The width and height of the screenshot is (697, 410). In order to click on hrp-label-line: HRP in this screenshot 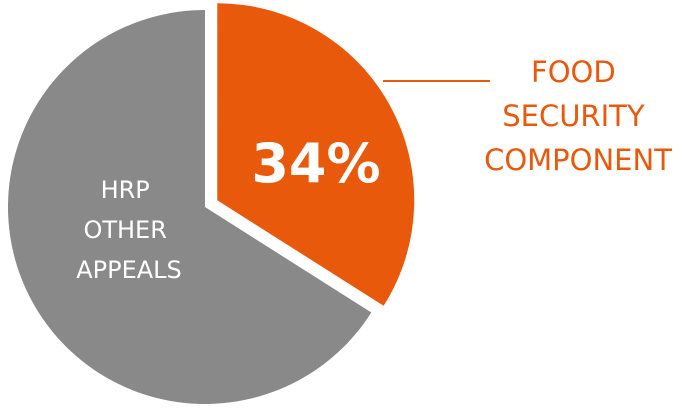, I will do `click(125, 190)`.